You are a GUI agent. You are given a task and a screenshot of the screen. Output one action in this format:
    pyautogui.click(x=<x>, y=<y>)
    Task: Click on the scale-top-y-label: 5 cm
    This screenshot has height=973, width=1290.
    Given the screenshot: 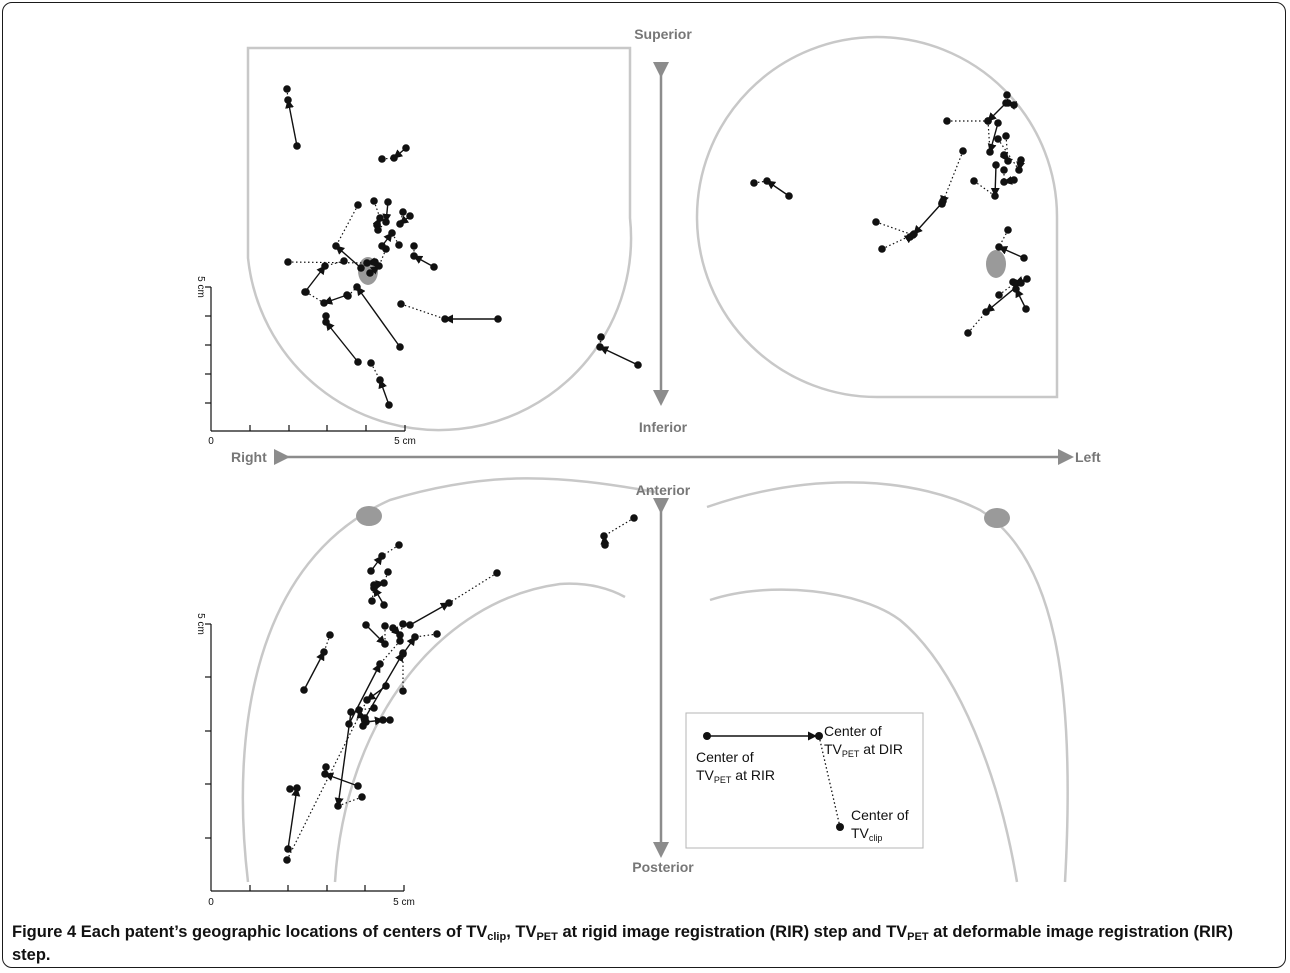 What is the action you would take?
    pyautogui.click(x=200, y=287)
    